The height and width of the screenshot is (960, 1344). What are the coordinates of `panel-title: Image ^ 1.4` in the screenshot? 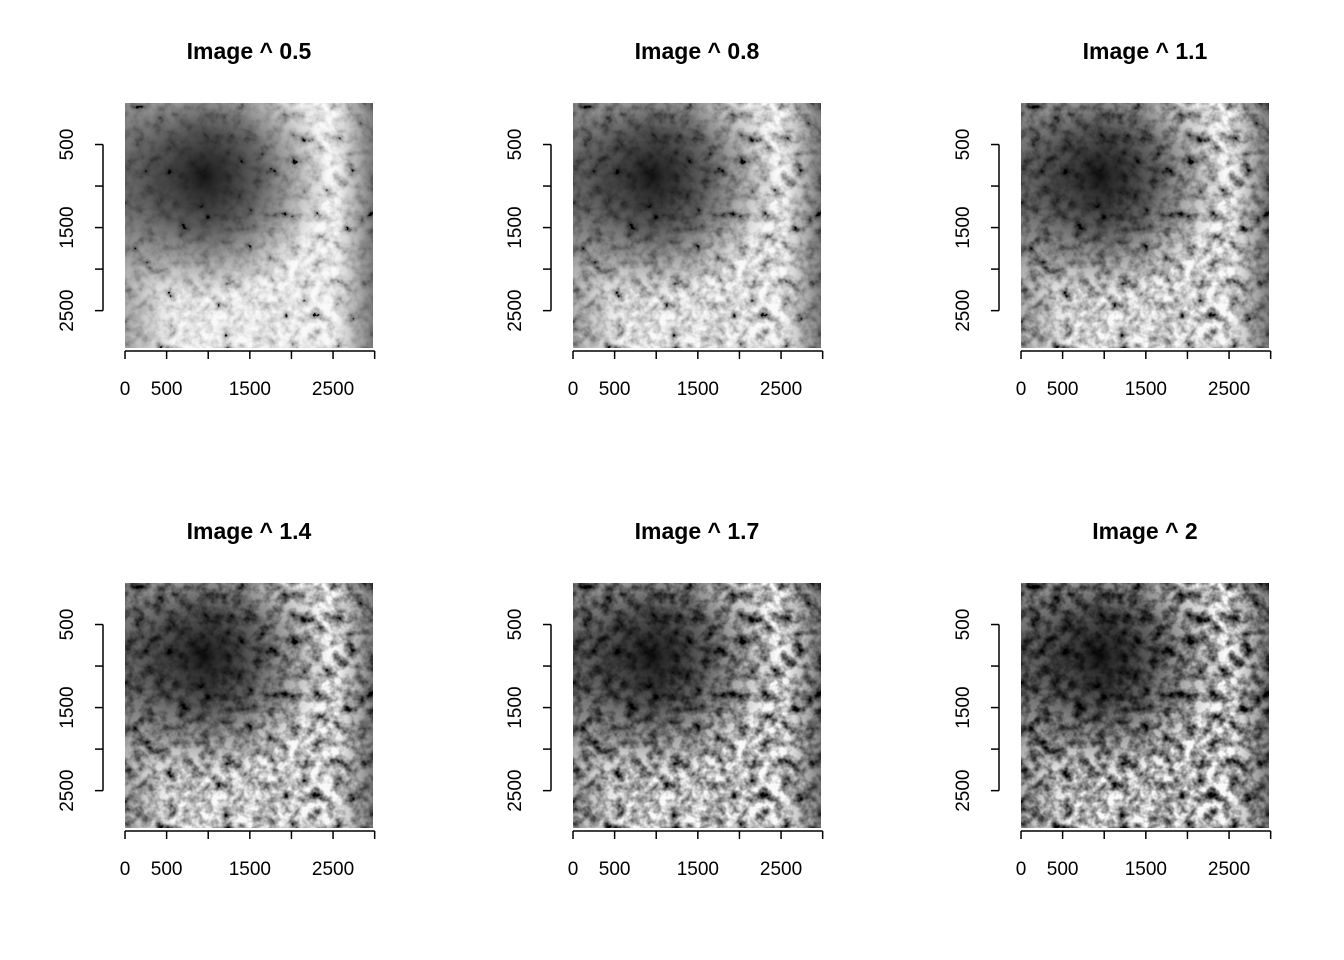 It's located at (249, 531).